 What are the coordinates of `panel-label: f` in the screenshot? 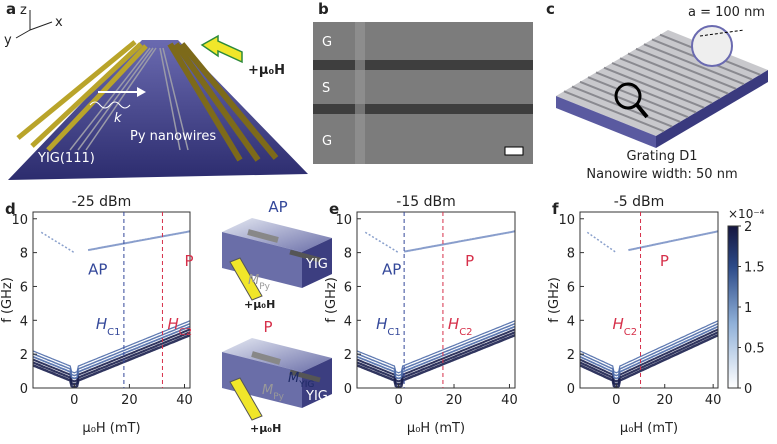 It's located at (555, 209).